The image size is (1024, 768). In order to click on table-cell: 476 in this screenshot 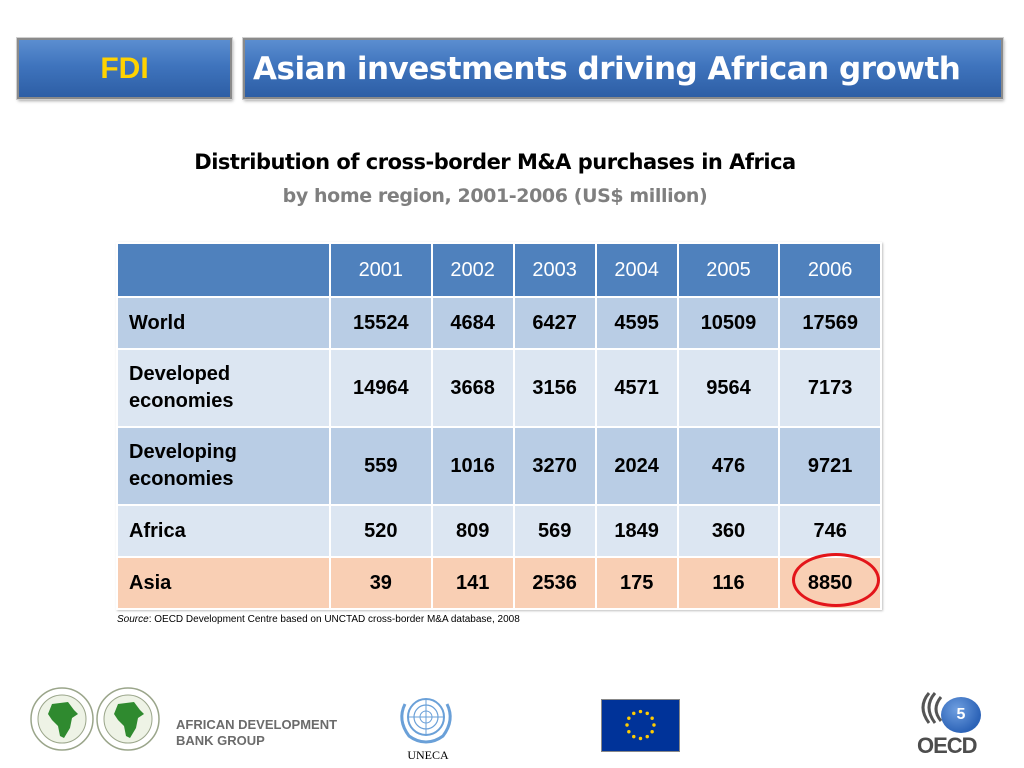, I will do `click(728, 466)`.